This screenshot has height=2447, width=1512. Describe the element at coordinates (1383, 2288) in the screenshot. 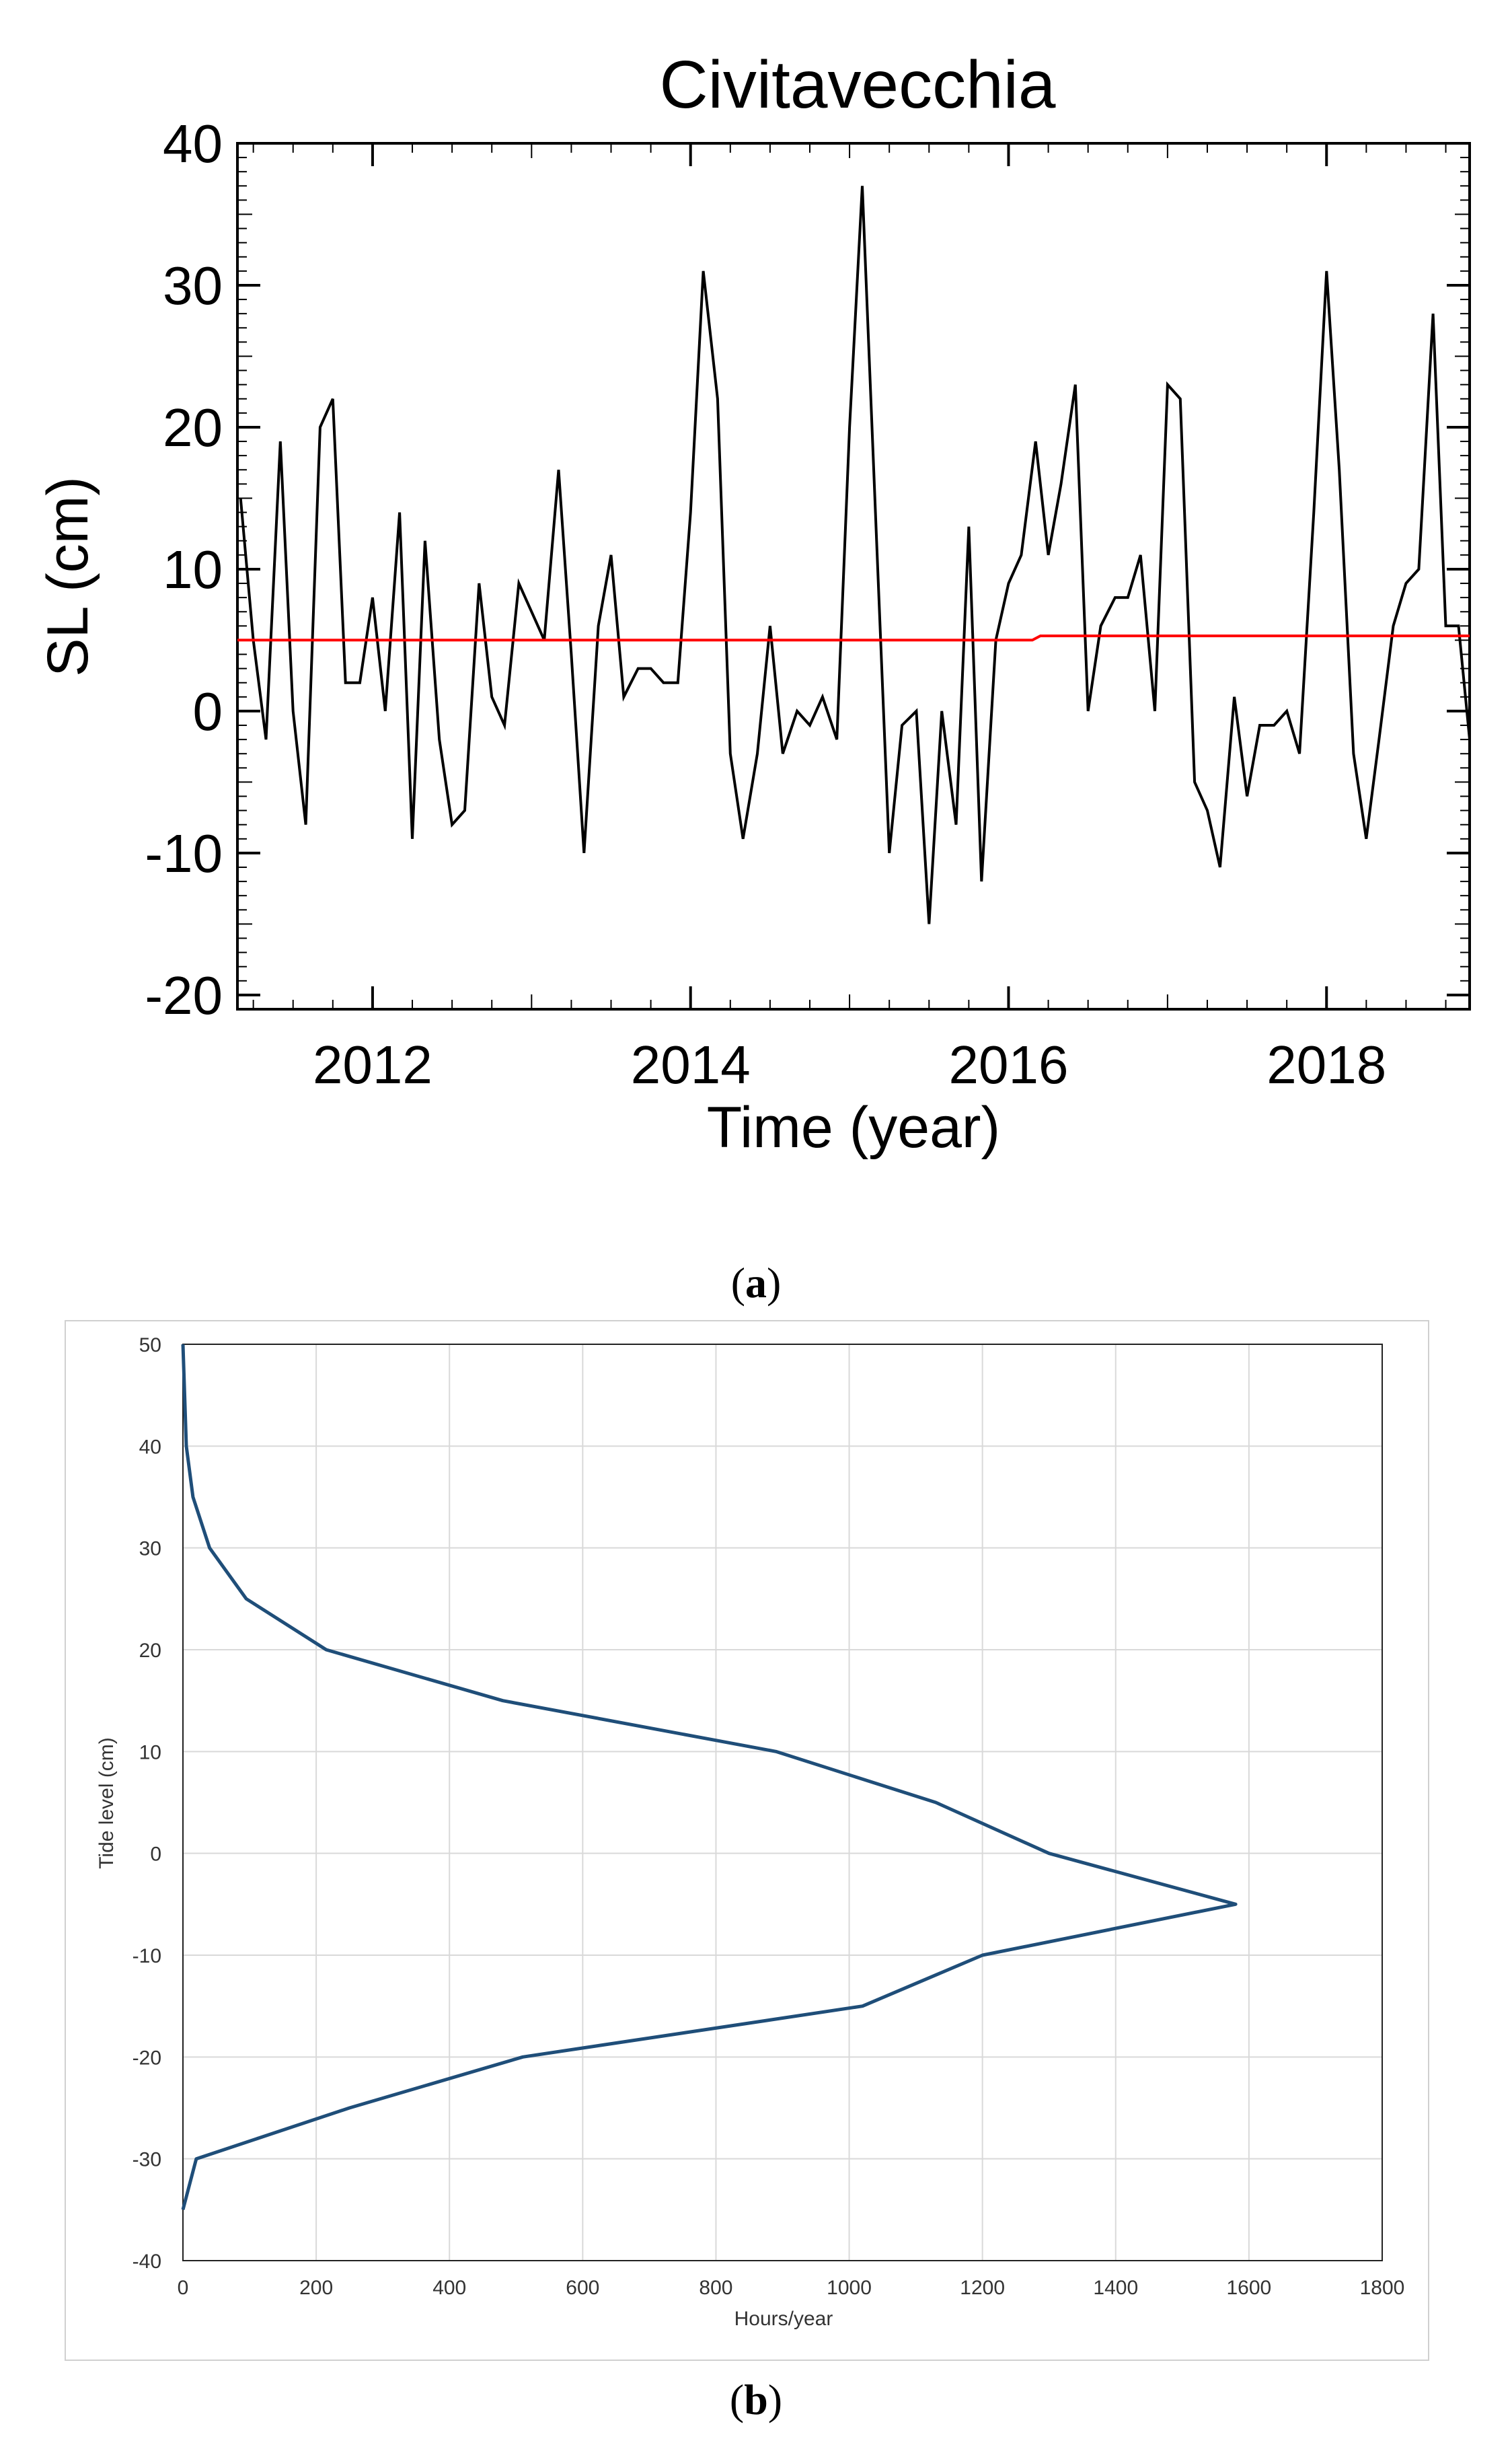

I see `chart-b-x-tick-label: 1800` at that location.